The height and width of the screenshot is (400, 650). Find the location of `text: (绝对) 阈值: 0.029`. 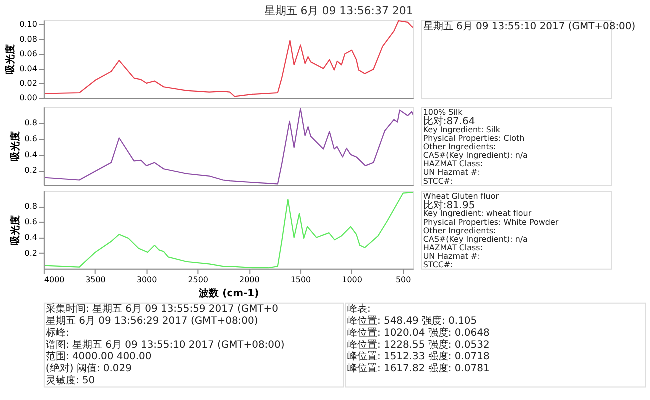

text: (绝对) 阈值: 0.029 is located at coordinates (89, 368).